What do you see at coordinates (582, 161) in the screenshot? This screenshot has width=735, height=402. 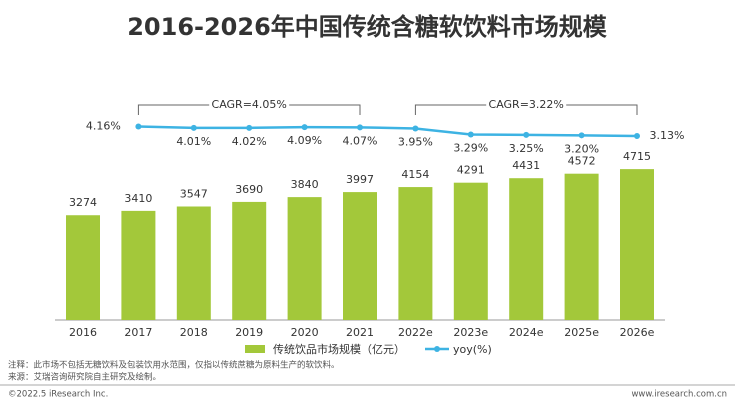 I see `data-label: 4572` at bounding box center [582, 161].